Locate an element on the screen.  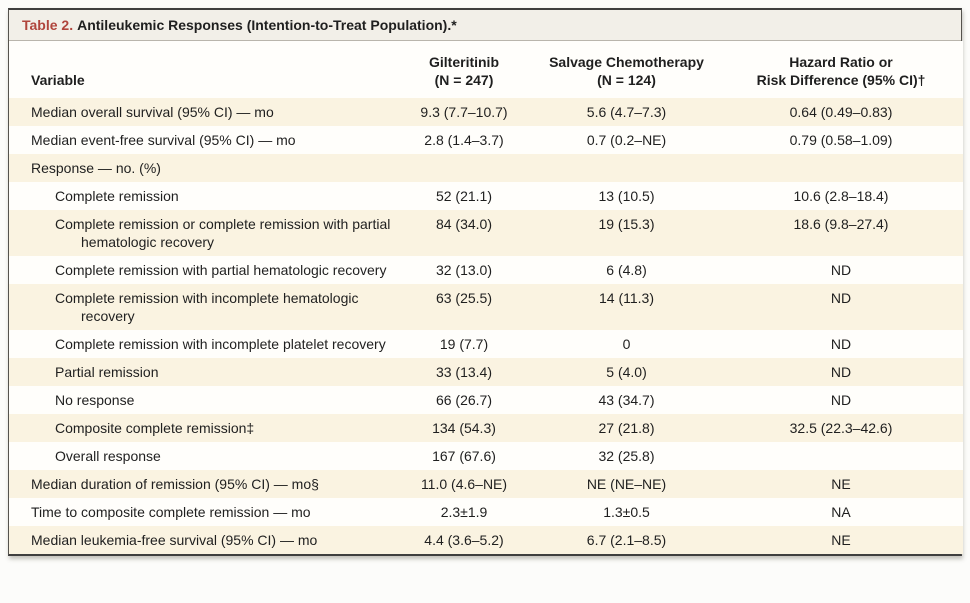
row-gilteritinib-value: 134 (54.3) is located at coordinates (464, 428).